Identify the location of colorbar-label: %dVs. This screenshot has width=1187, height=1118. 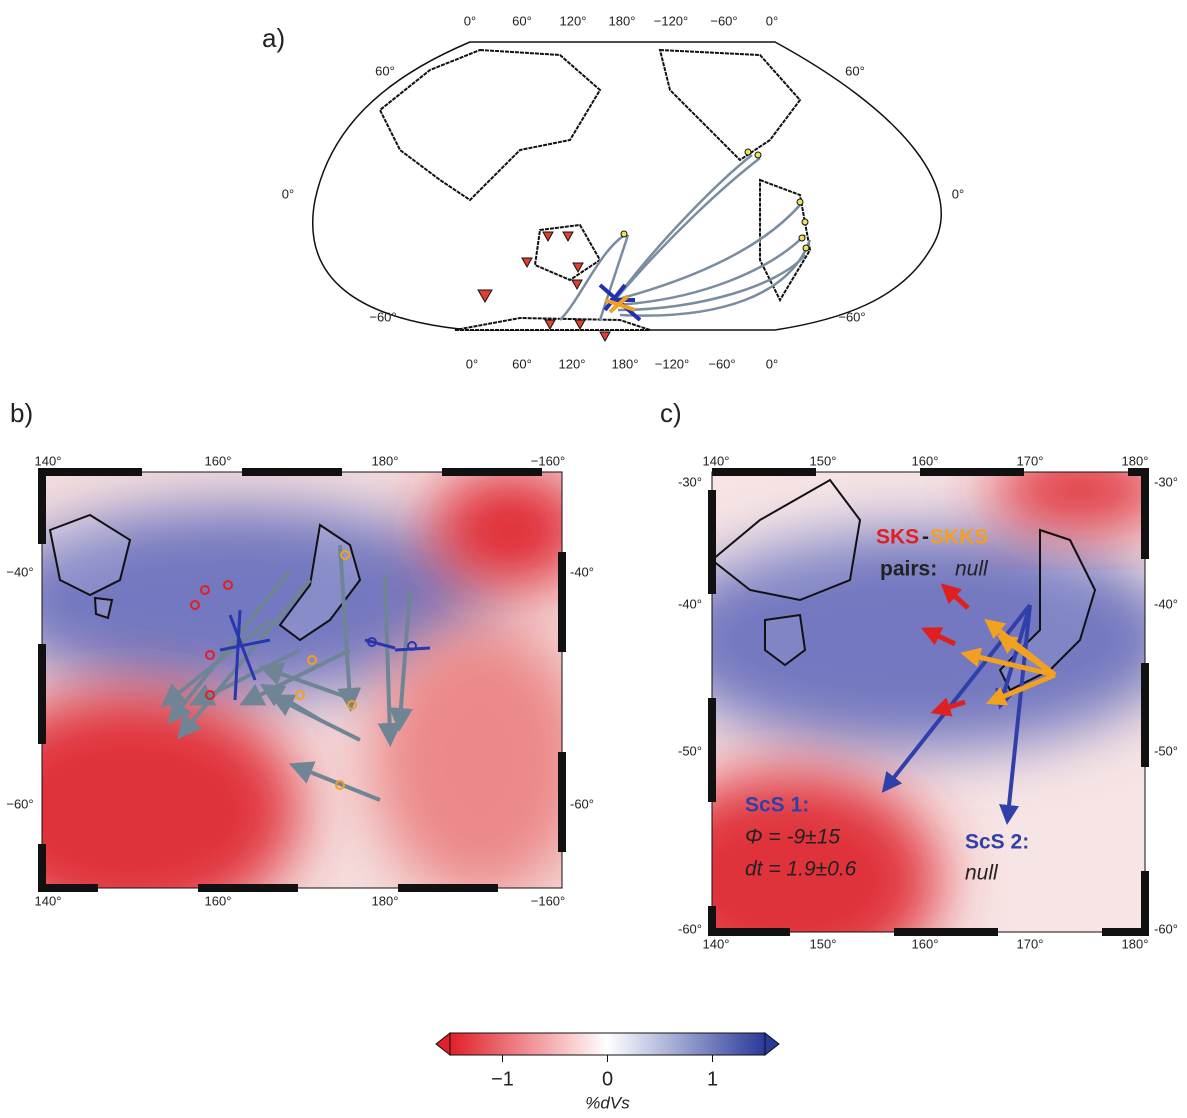
(607, 1102).